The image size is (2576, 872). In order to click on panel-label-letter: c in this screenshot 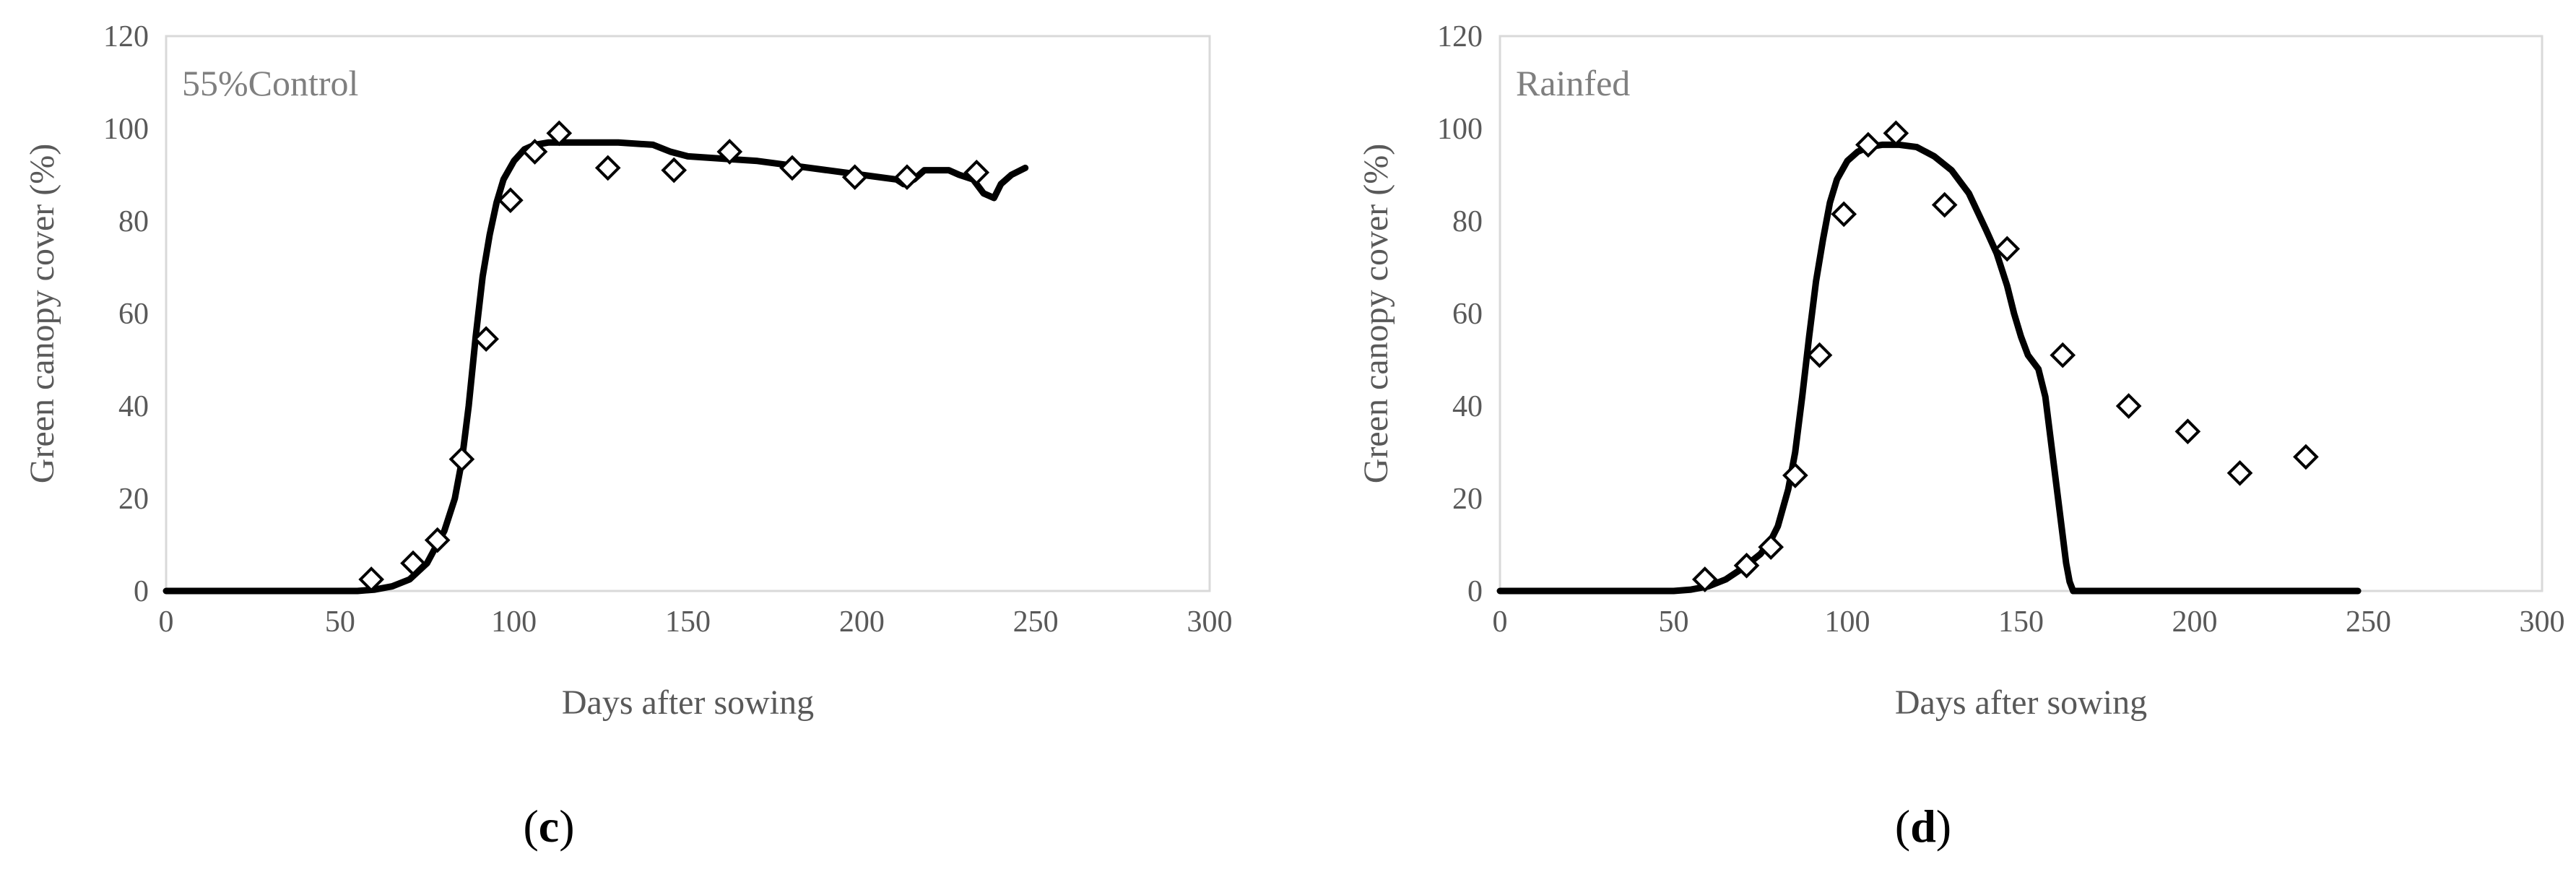, I will do `click(549, 826)`.